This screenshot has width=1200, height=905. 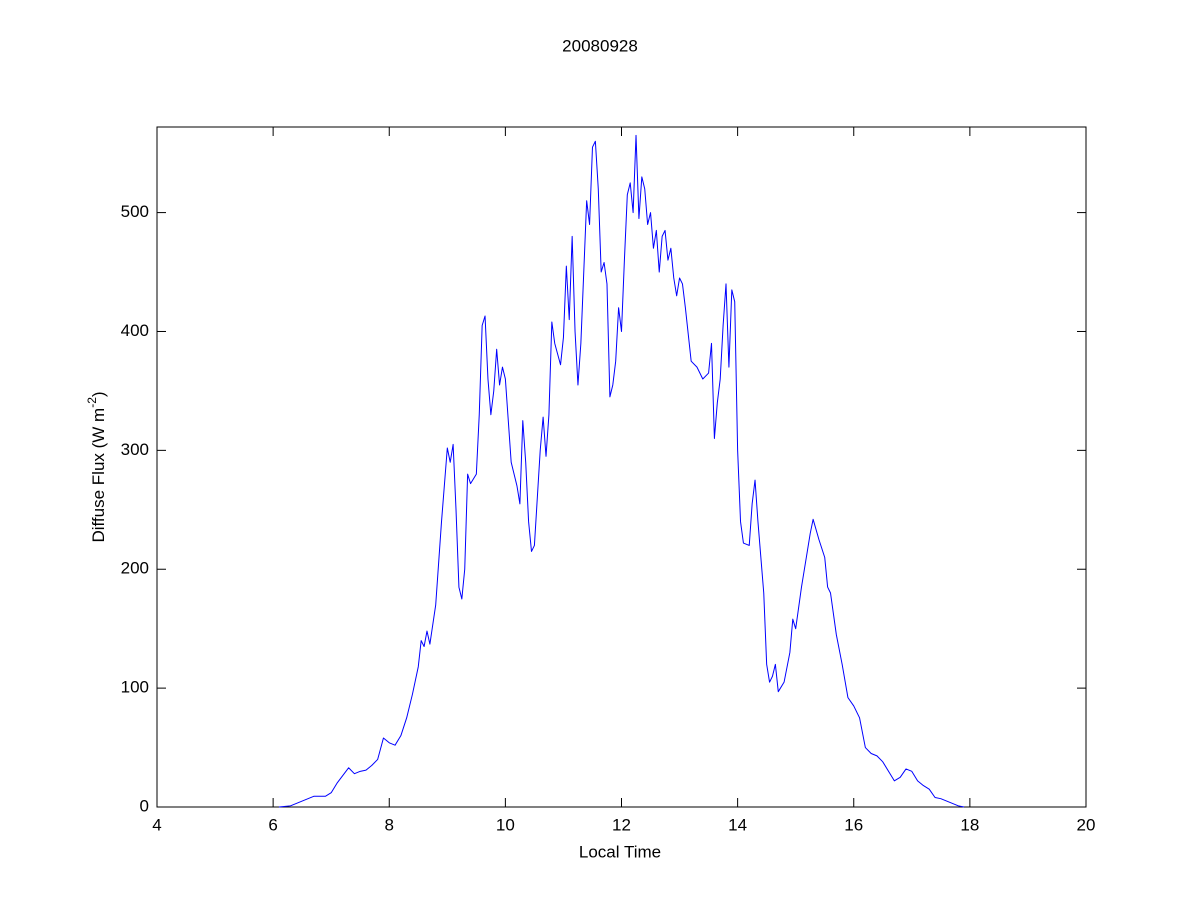 What do you see at coordinates (620, 851) in the screenshot?
I see `x-axis-label: Local Time` at bounding box center [620, 851].